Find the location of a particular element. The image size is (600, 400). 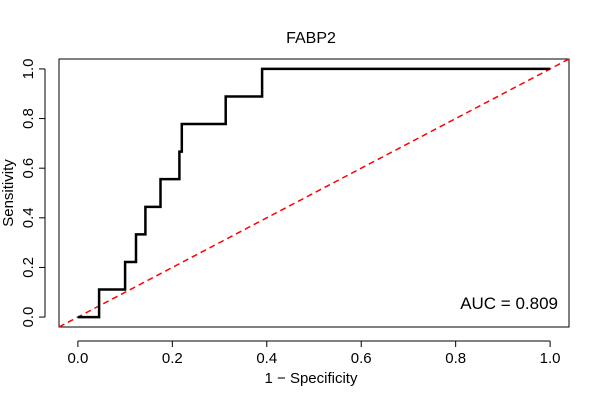

y-axis-label: Sensitivity is located at coordinates (8, 193).